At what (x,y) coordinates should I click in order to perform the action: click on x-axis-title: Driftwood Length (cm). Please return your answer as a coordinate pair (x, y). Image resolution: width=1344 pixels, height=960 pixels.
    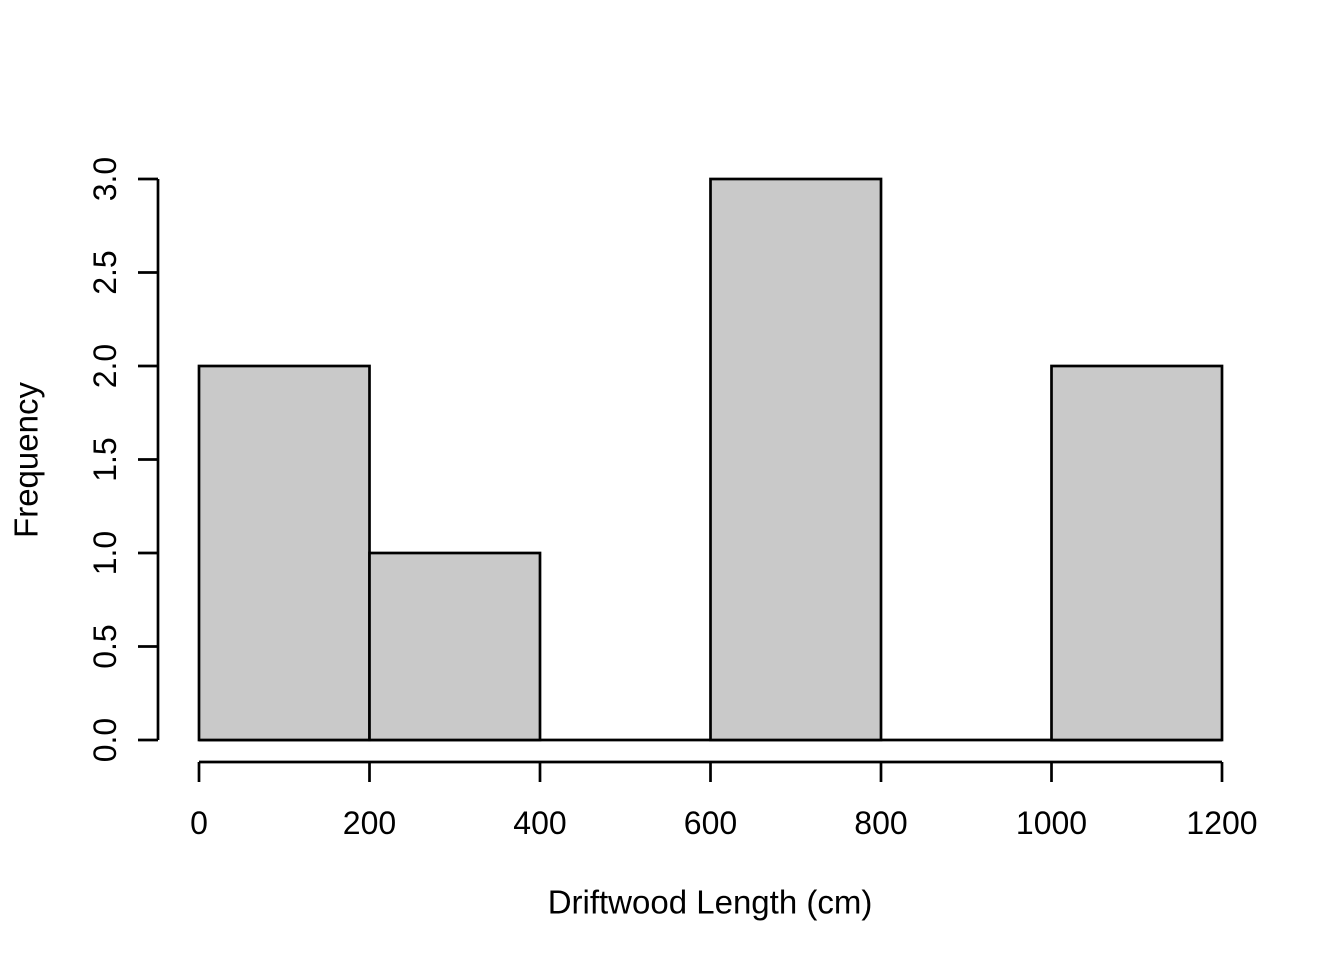
    Looking at the image, I should click on (710, 902).